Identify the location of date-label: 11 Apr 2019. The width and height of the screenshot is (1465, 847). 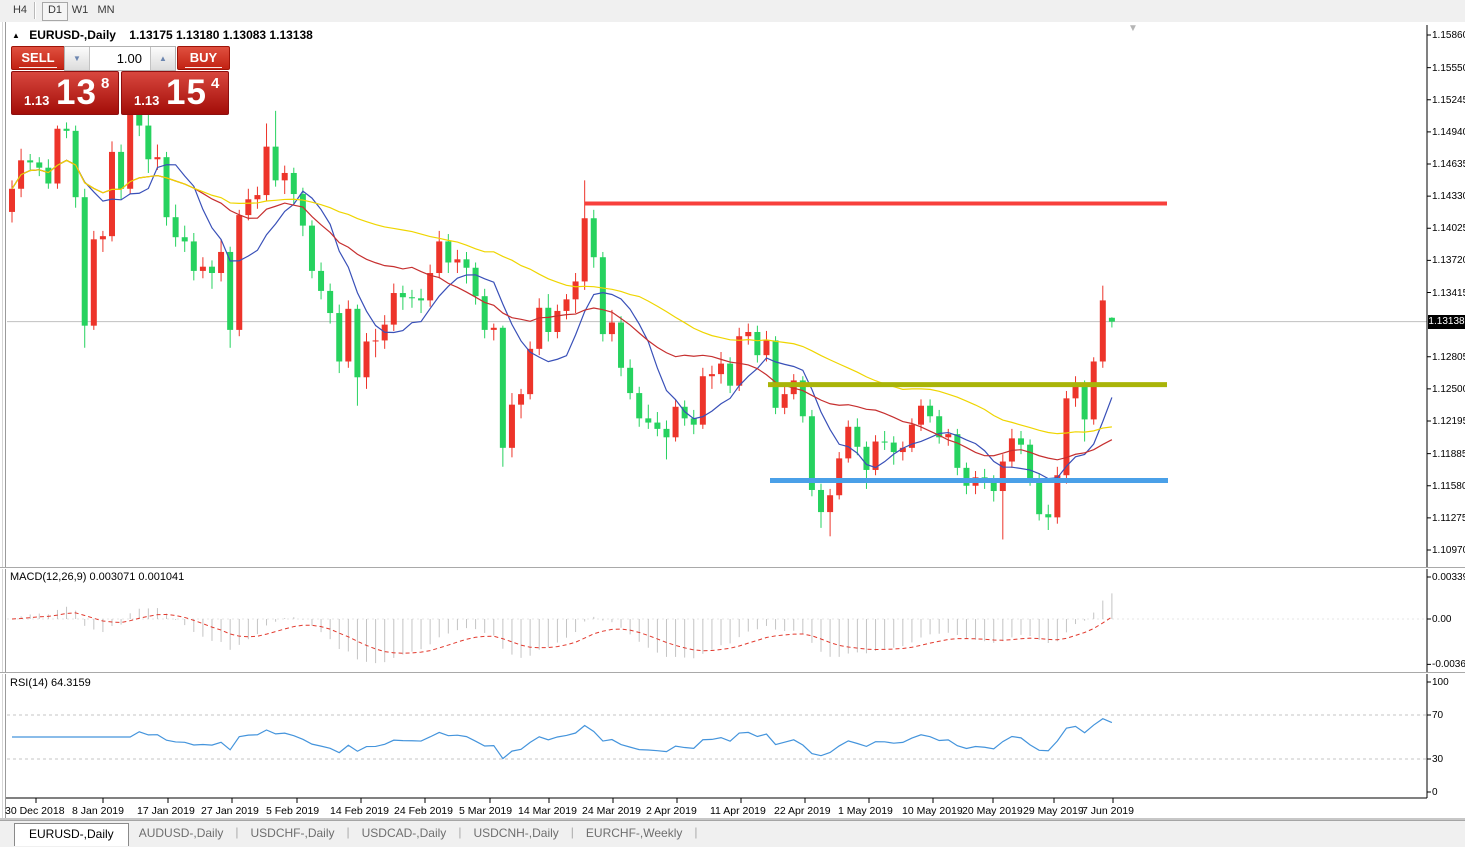
(738, 811).